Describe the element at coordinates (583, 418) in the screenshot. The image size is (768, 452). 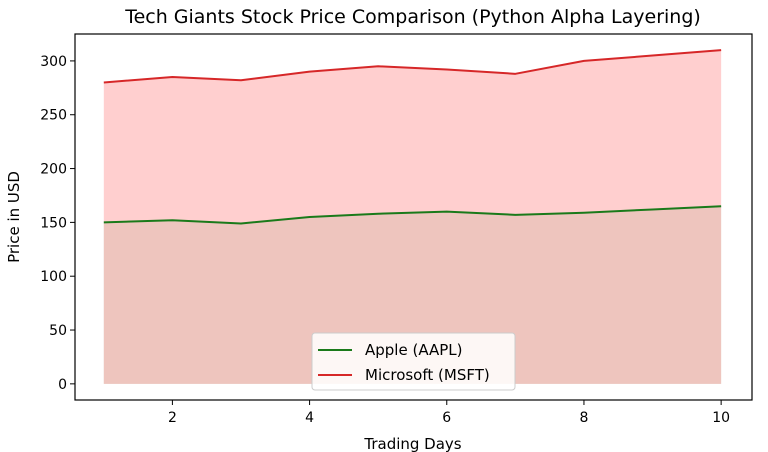
I see `x-tick-label: 8` at that location.